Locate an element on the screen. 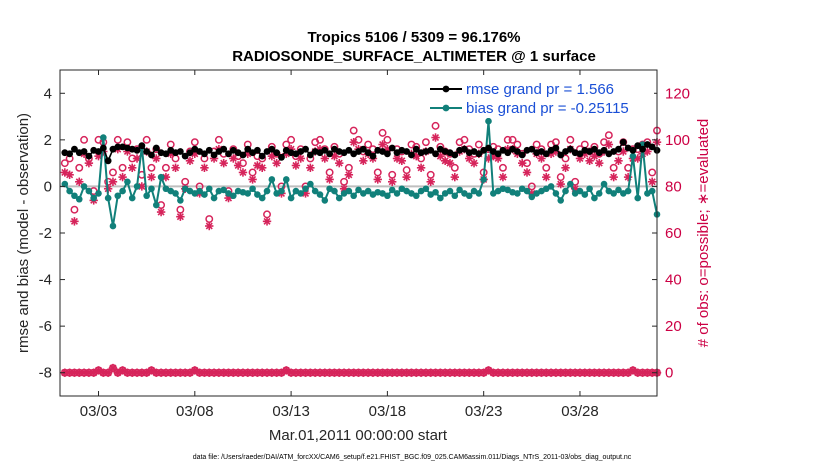 This screenshot has height=470, width=830. left-tick-label: 0 is located at coordinates (48, 186).